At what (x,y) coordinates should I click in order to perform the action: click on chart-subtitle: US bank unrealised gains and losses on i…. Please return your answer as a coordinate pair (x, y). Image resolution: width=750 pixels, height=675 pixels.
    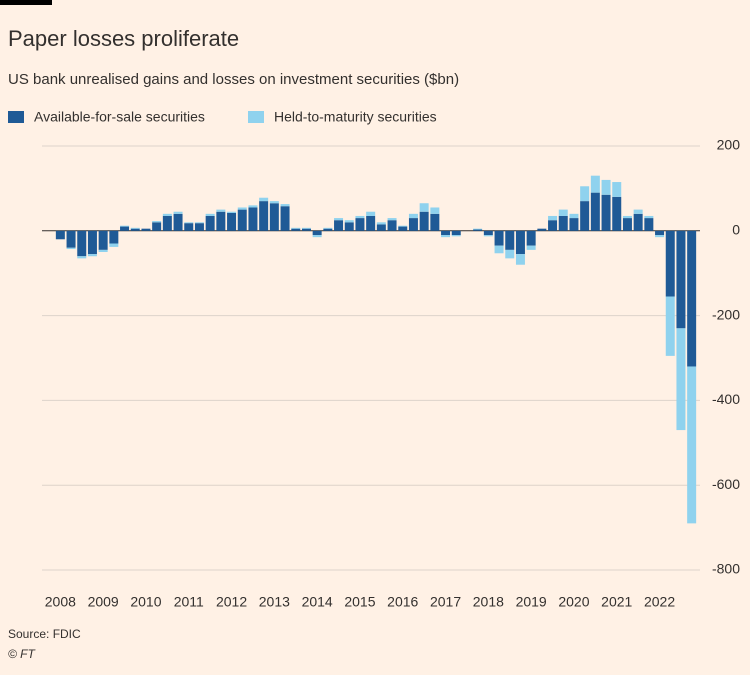
    Looking at the image, I should click on (233, 79).